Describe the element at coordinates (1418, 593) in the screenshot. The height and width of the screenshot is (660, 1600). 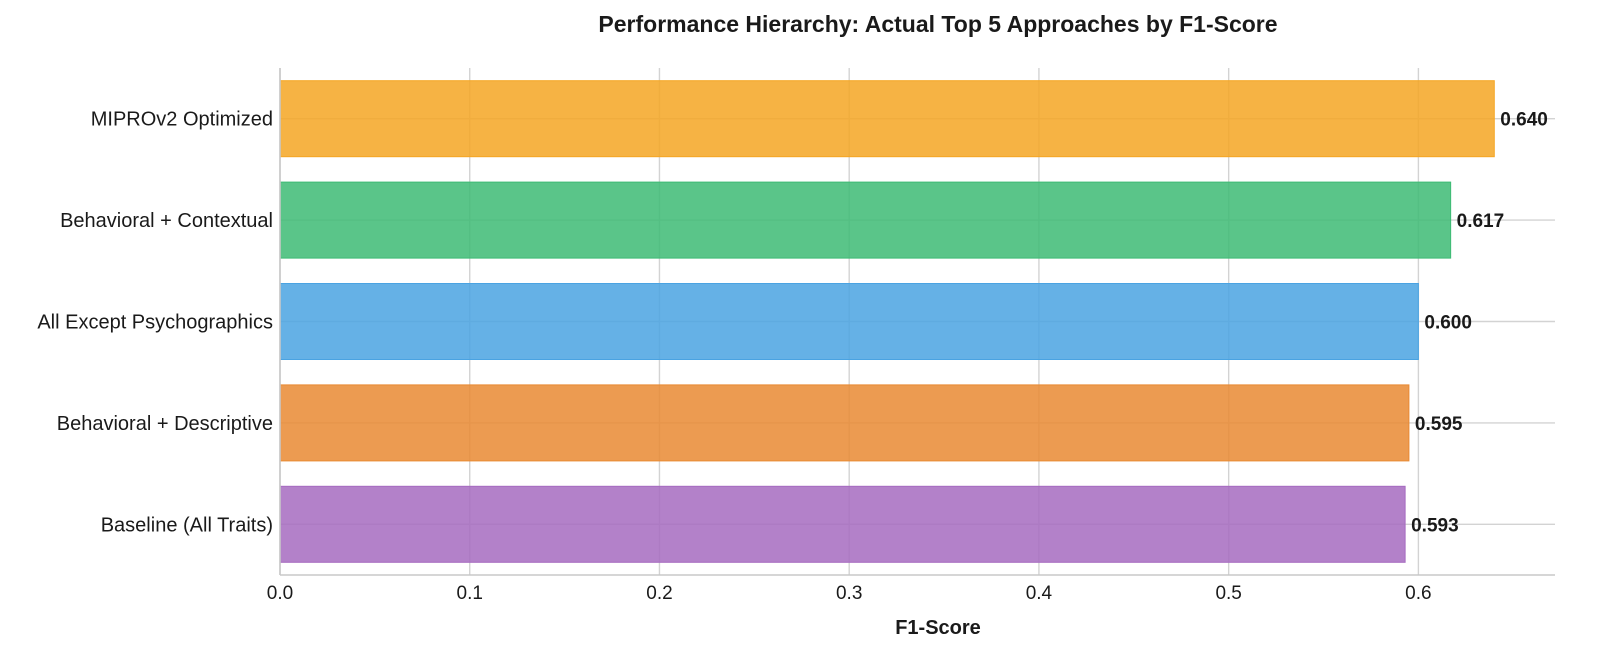
I see `x-tick-label: 0.6` at that location.